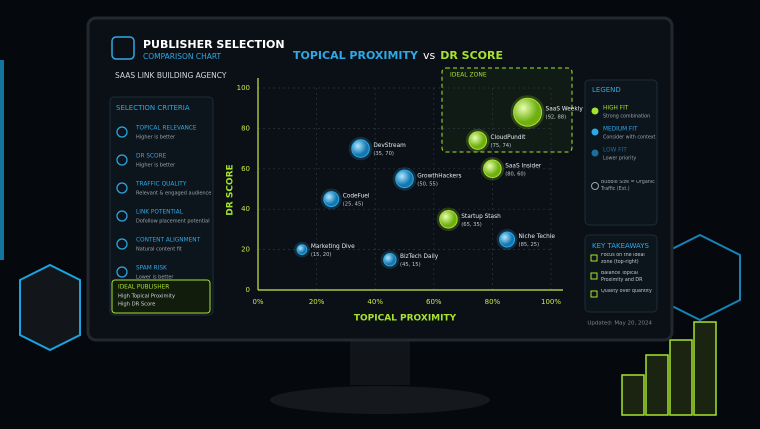 Image resolution: width=760 pixels, height=429 pixels. Describe the element at coordinates (434, 302) in the screenshot. I see `x-tick-label: 60%` at that location.